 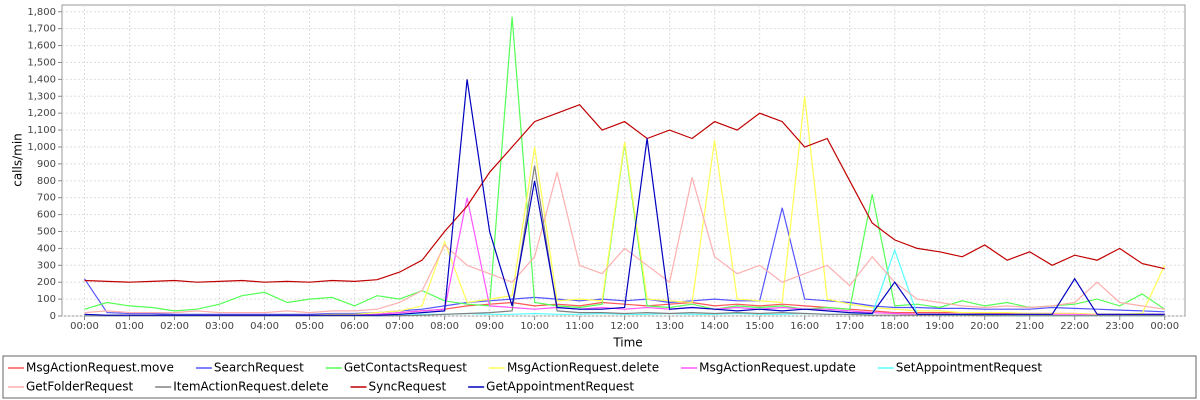 What do you see at coordinates (219, 326) in the screenshot?
I see `x-tick-label: 03:00` at bounding box center [219, 326].